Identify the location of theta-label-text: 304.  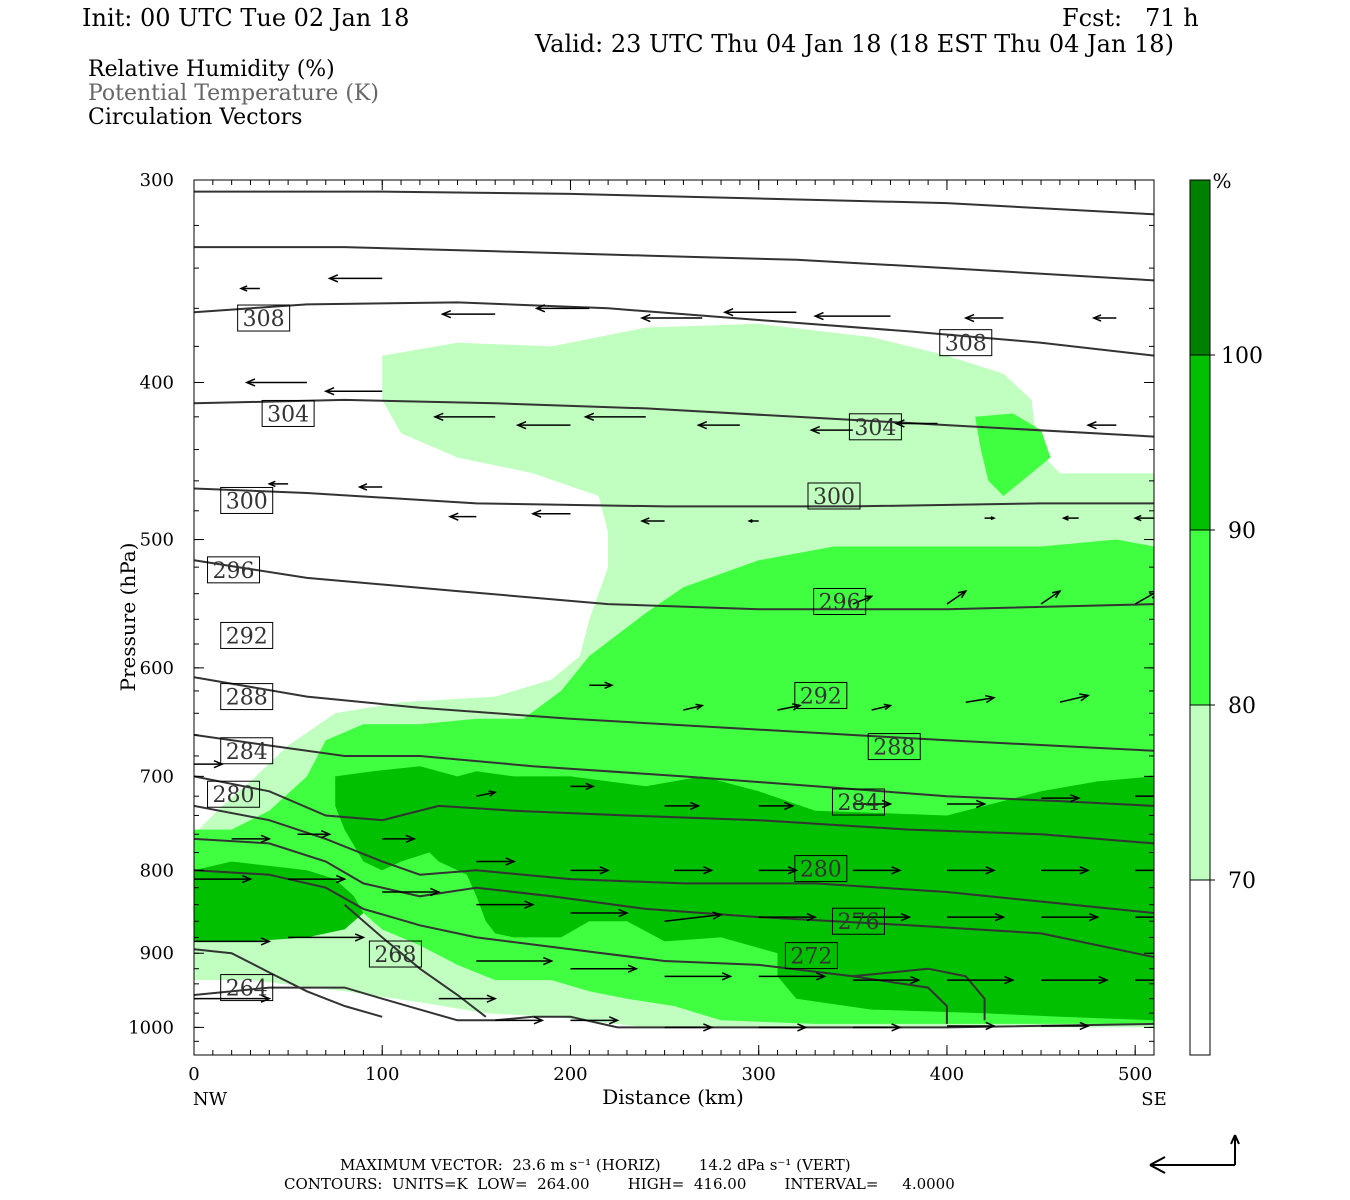
(288, 414).